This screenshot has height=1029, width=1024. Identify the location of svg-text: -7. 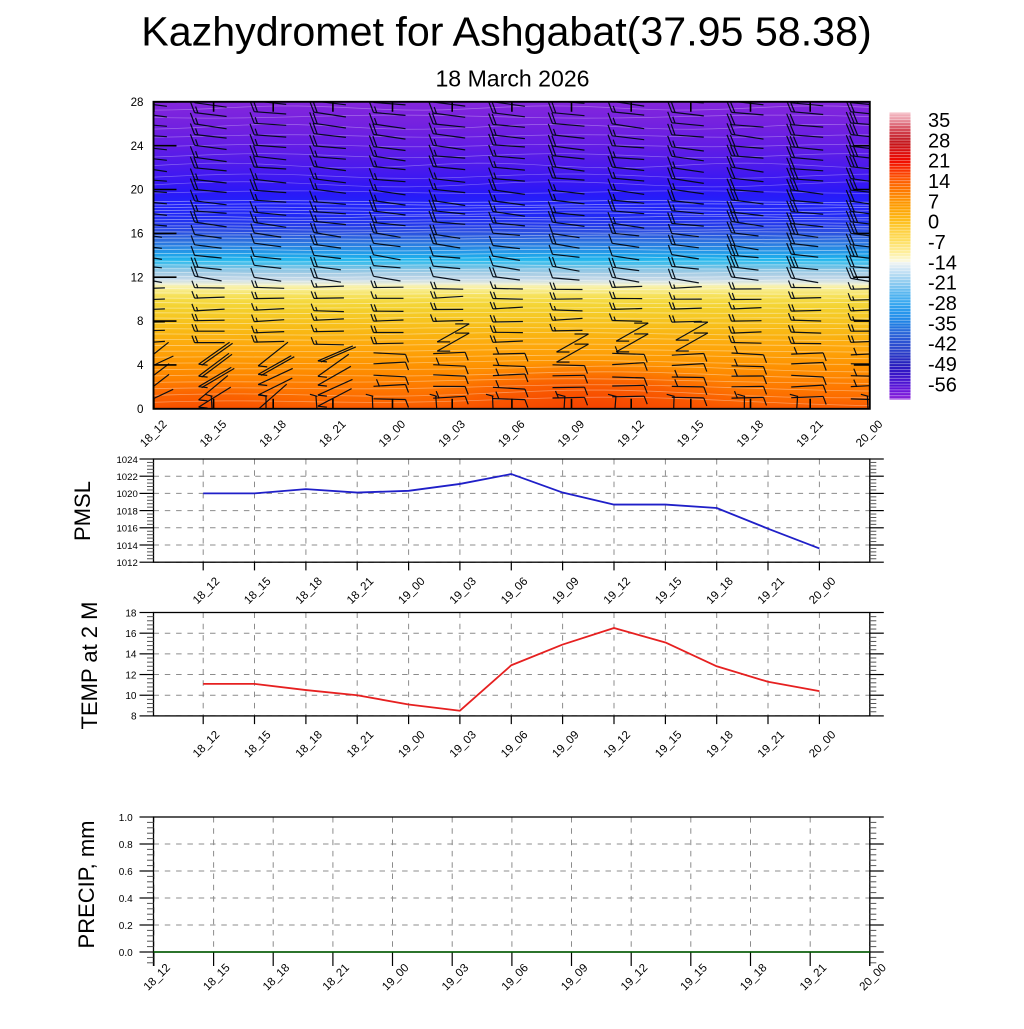
(937, 243).